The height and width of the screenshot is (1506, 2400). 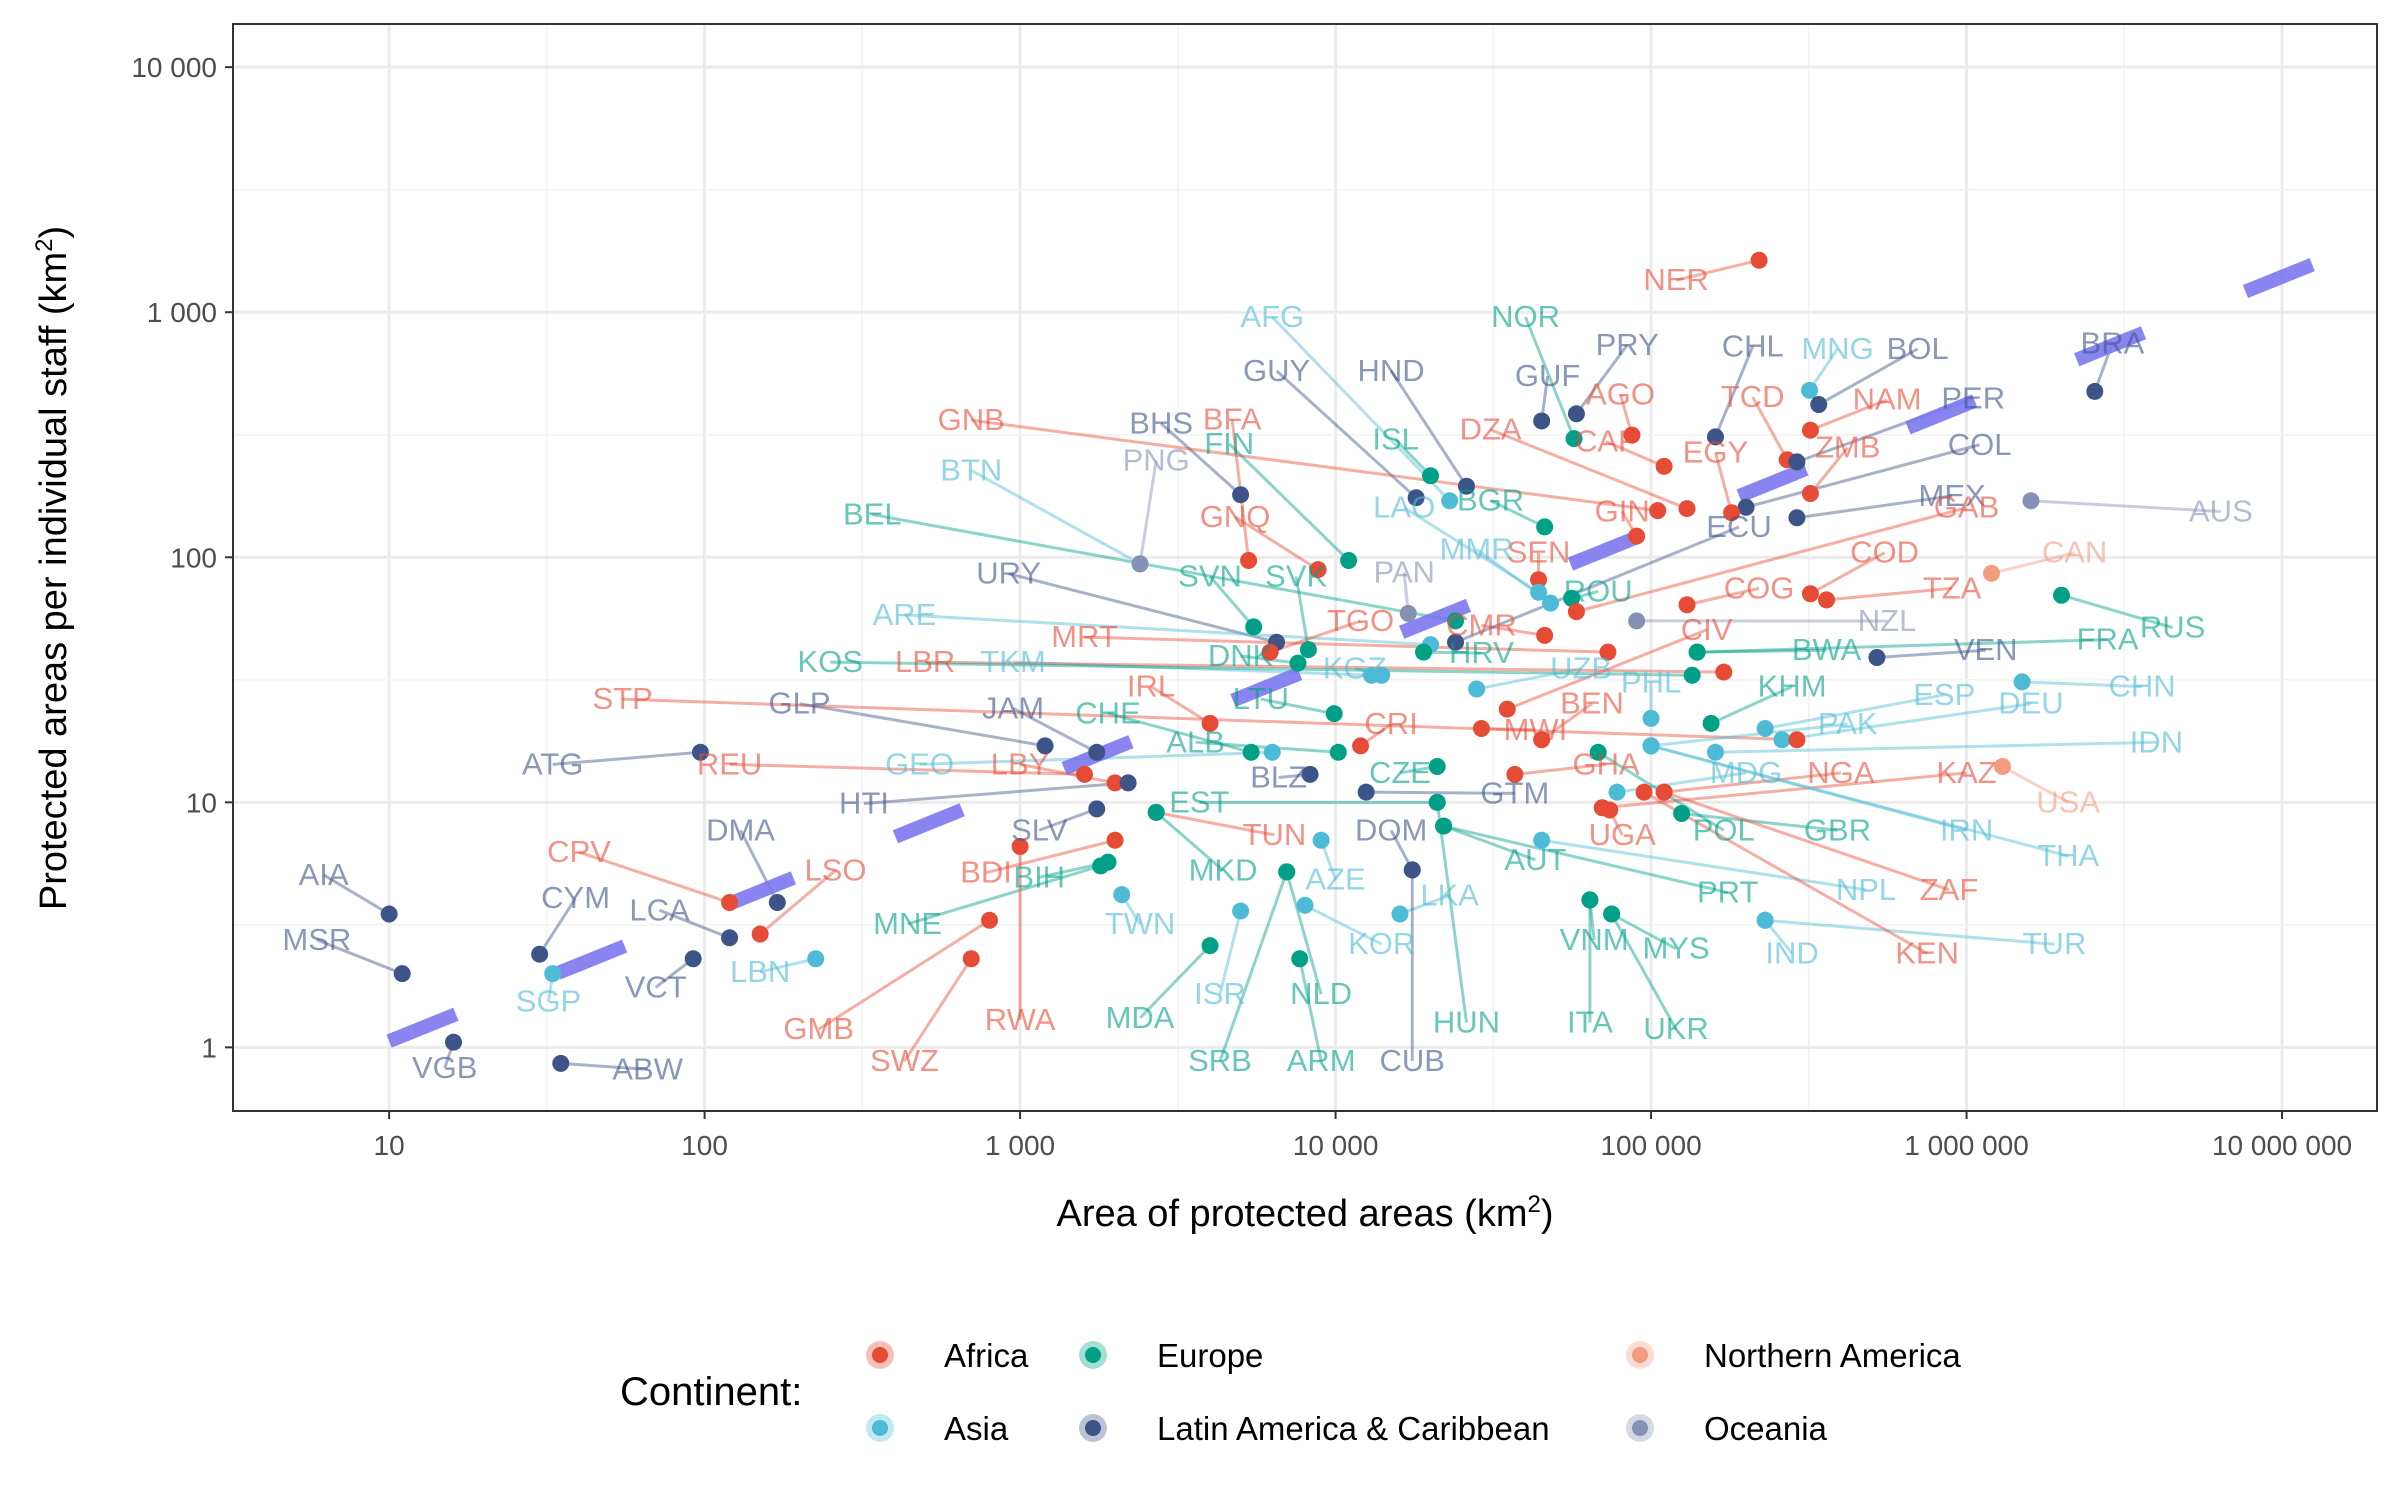 What do you see at coordinates (1223, 869) in the screenshot?
I see `label-mkd: MKD` at bounding box center [1223, 869].